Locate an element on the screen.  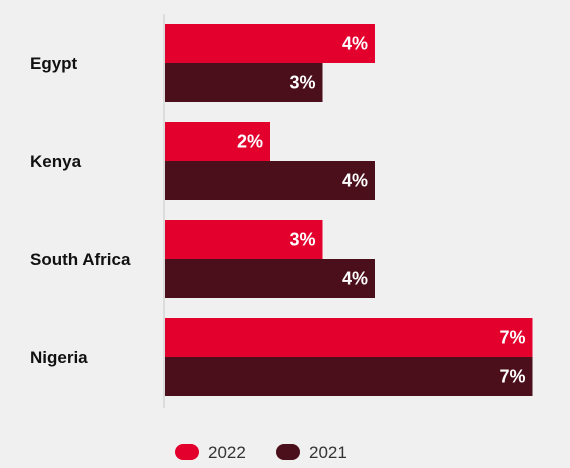
data-label-egypt-2021: 3% is located at coordinates (302, 83).